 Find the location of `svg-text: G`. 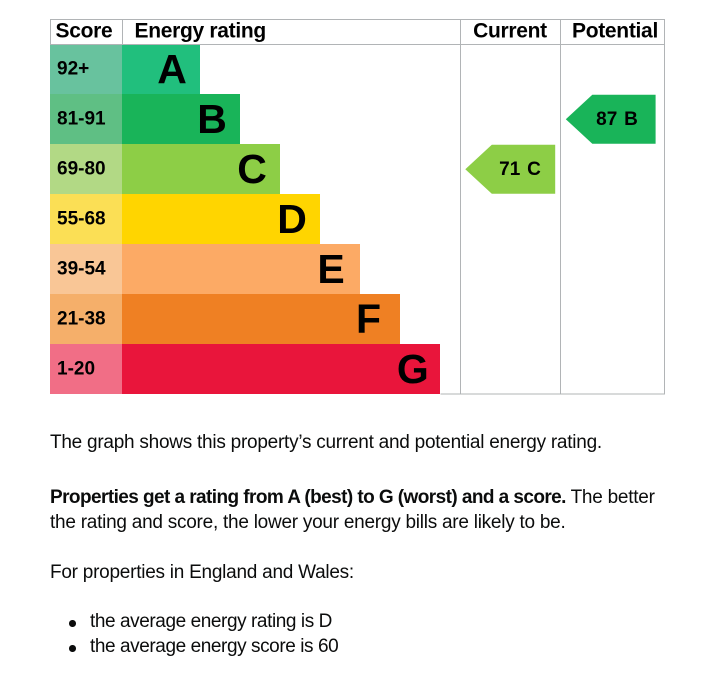

svg-text: G is located at coordinates (413, 369).